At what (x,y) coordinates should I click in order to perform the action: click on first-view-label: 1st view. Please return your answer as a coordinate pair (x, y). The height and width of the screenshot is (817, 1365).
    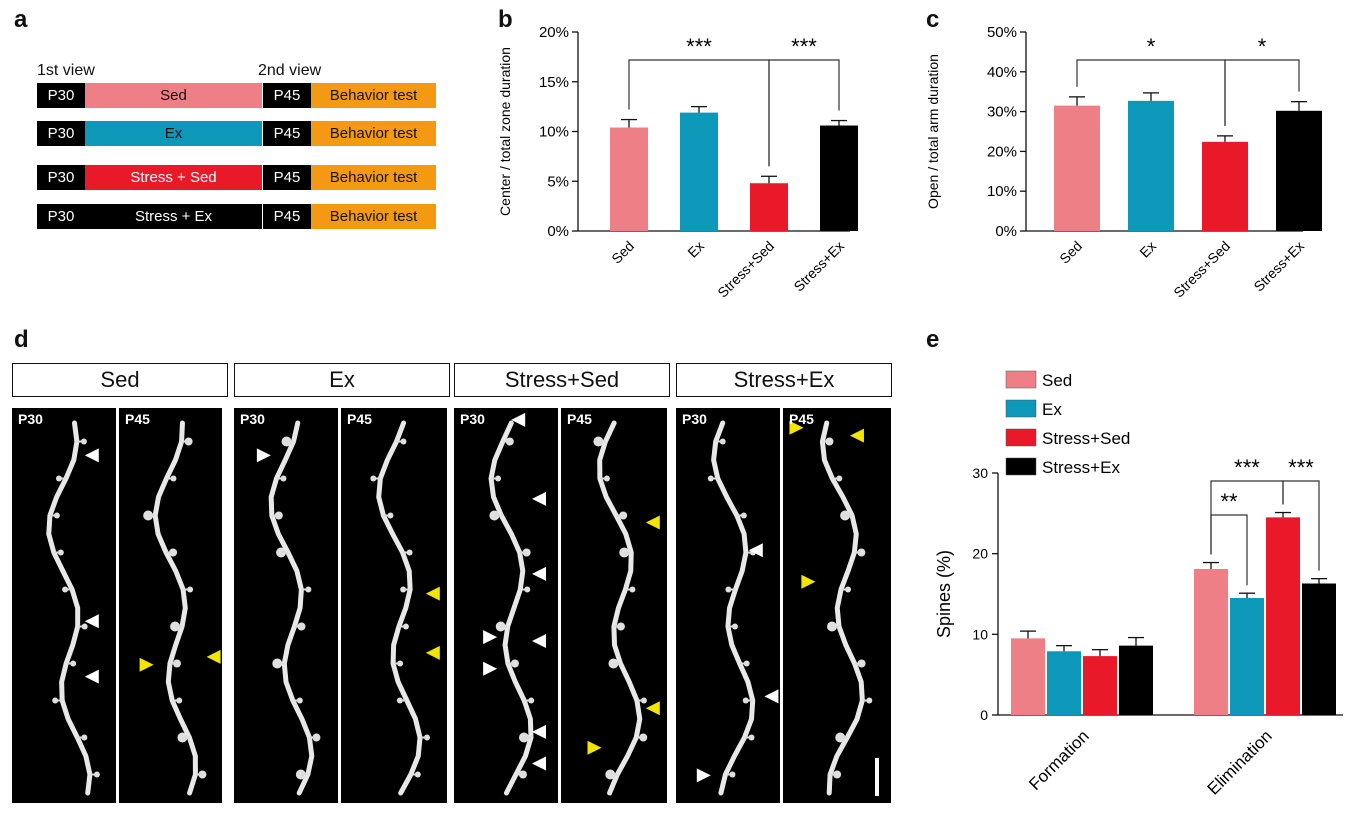
    Looking at the image, I should click on (66, 70).